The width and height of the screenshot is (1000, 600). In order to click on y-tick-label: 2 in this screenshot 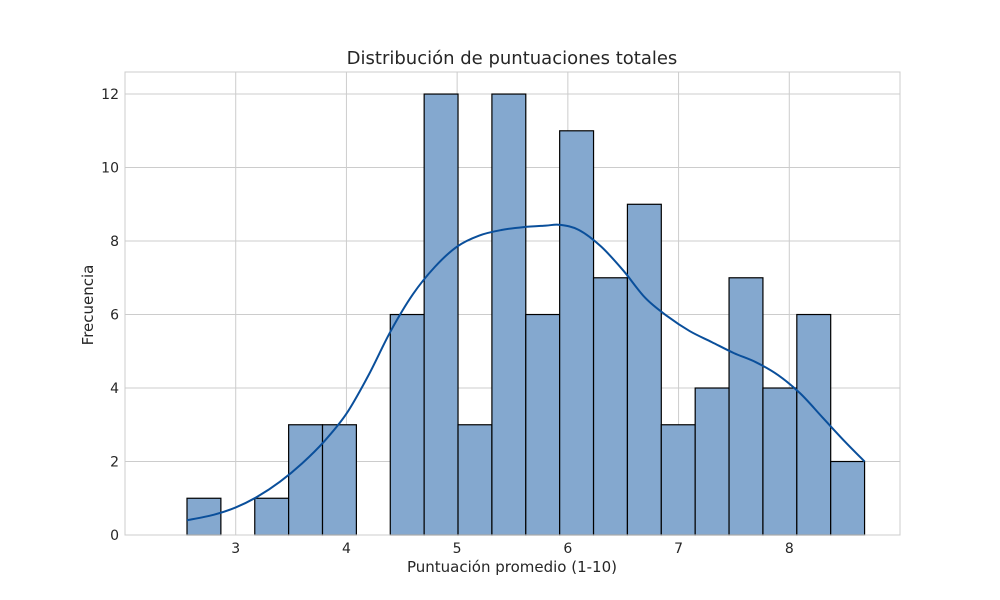, I will do `click(114, 463)`.